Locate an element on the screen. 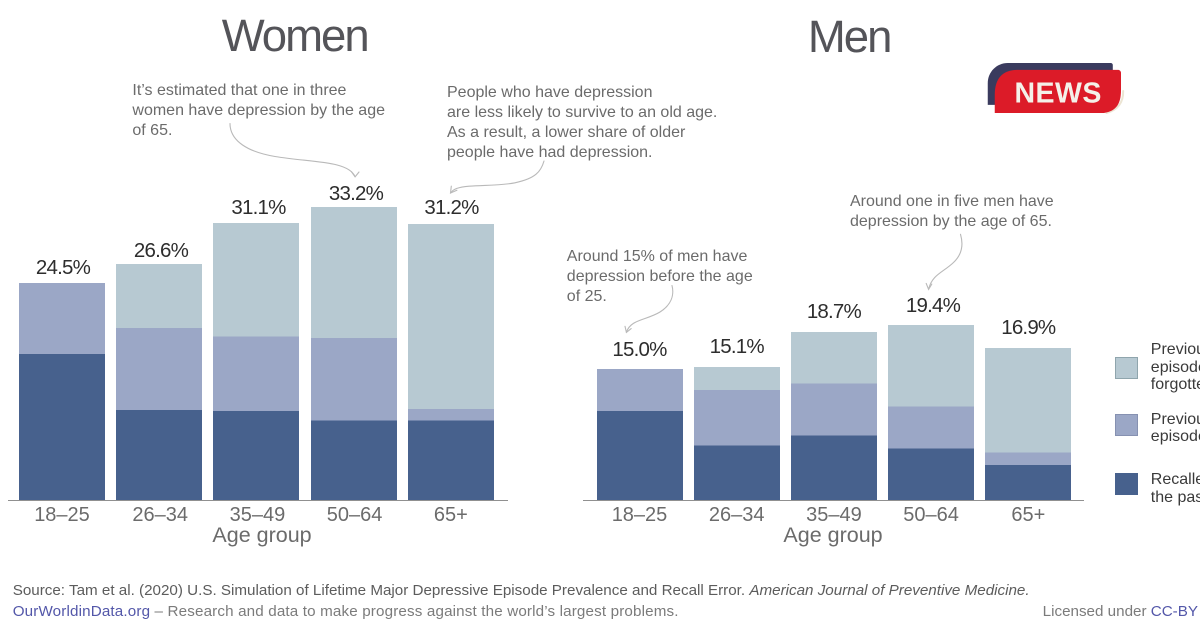 Image resolution: width=1200 pixels, height=630 pixels. svg-text: NEWS is located at coordinates (1057, 93).